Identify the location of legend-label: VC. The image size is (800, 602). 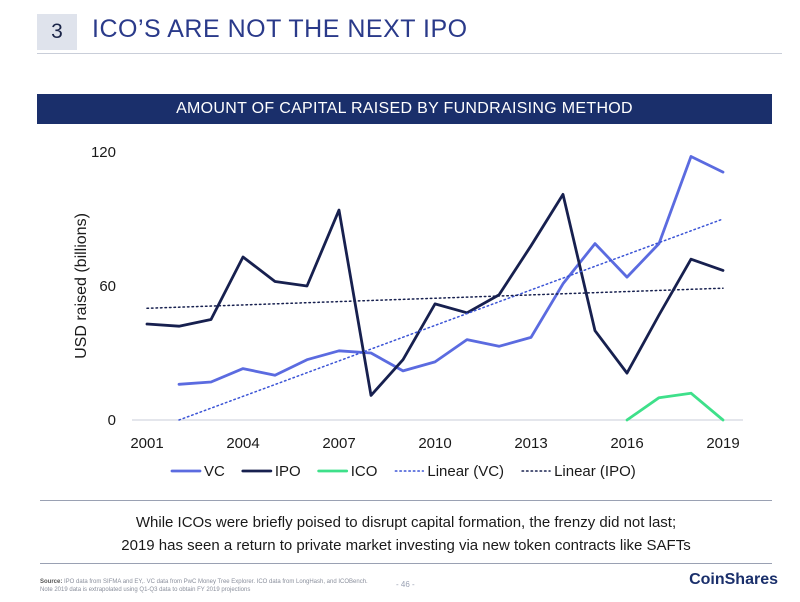
(214, 471).